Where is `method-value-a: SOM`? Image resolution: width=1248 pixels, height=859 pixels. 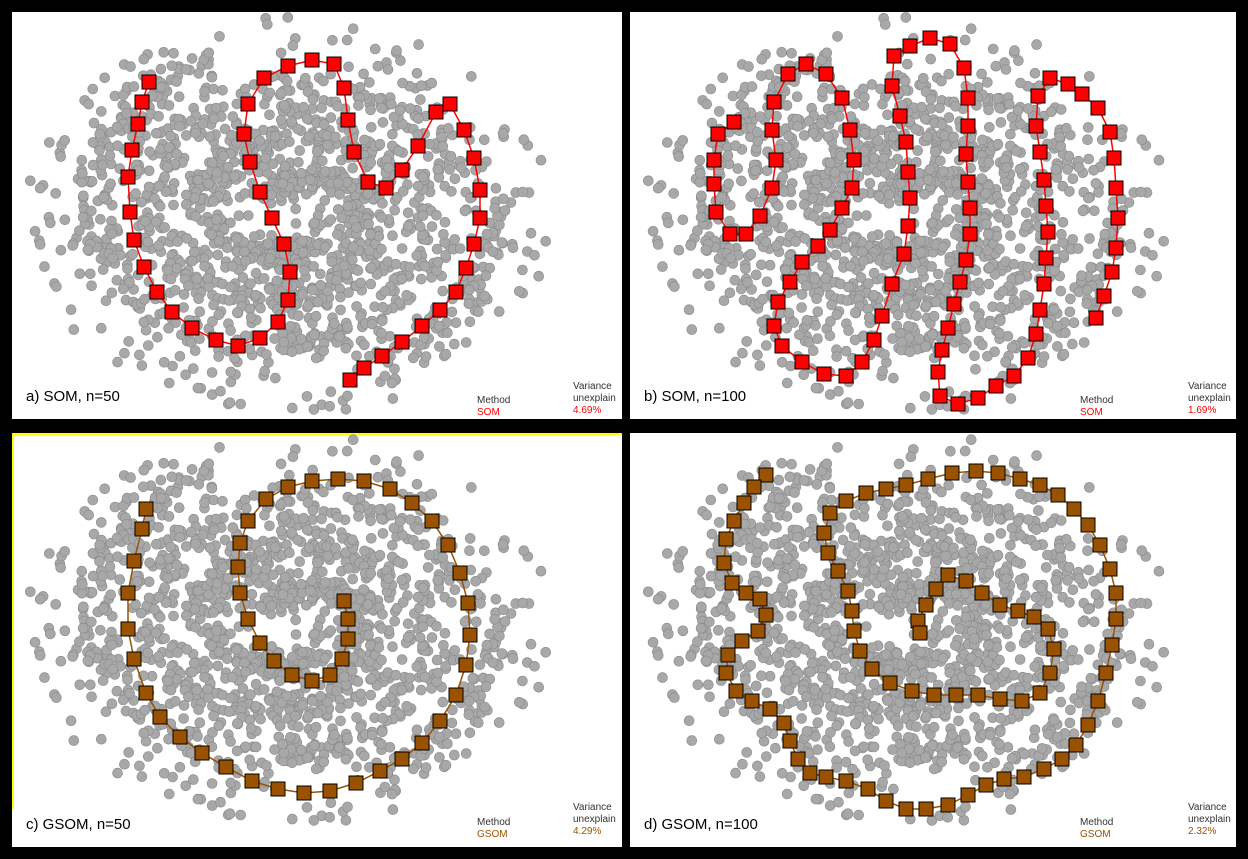 method-value-a: SOM is located at coordinates (488, 412).